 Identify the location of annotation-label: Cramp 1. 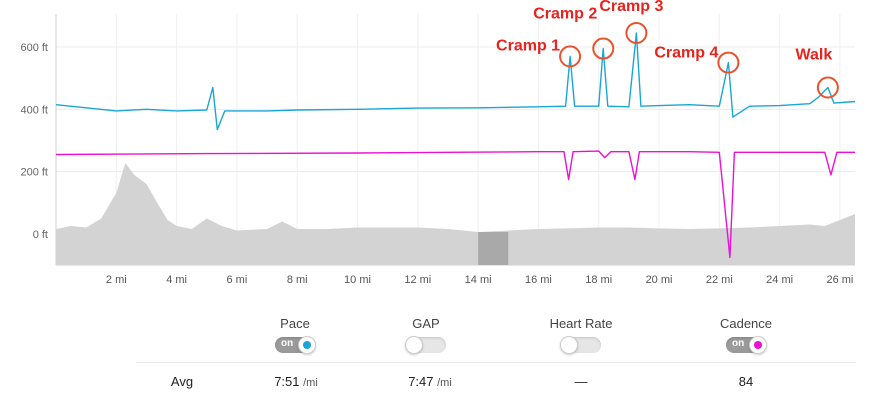
(528, 45).